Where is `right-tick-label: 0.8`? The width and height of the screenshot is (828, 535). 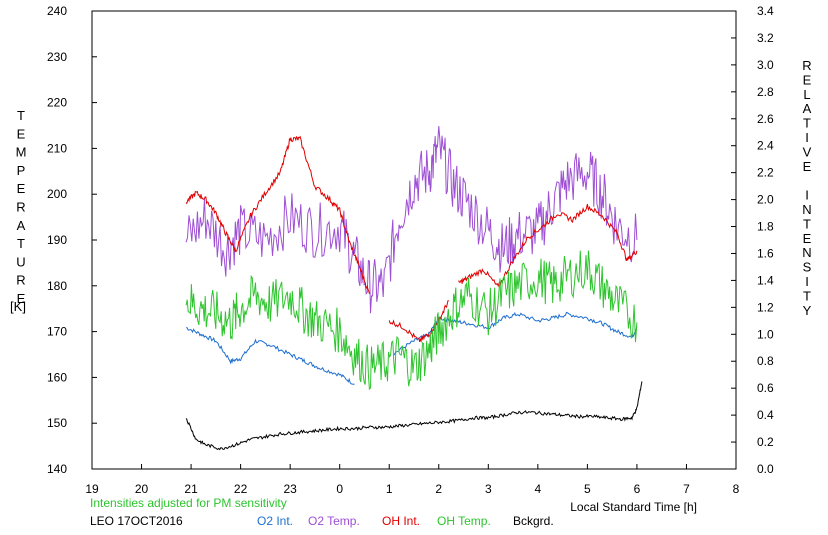
right-tick-label: 0.8 is located at coordinates (765, 361).